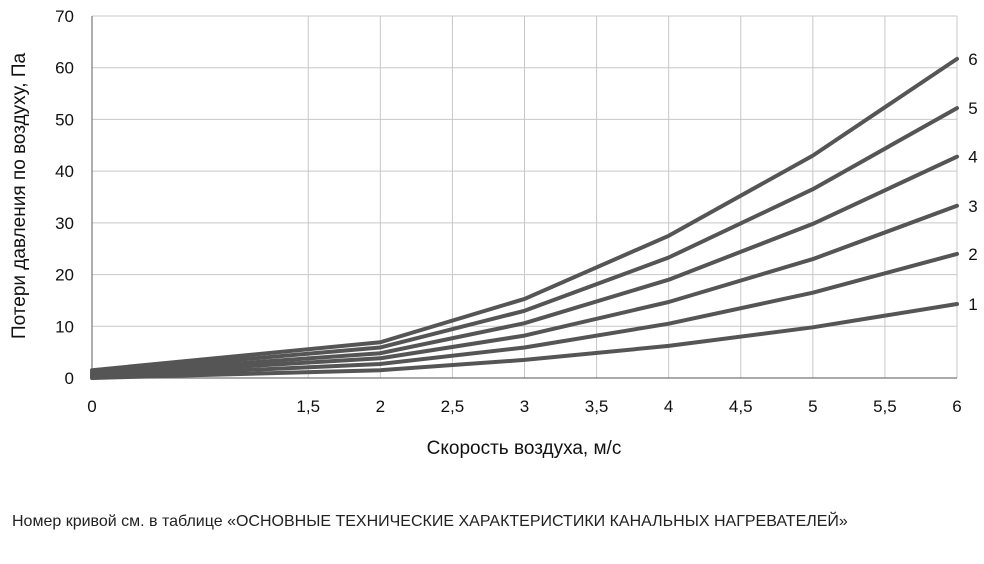 This screenshot has height=564, width=984. What do you see at coordinates (972, 182) in the screenshot?
I see `curve-labels: 1 2 3 4 5 6` at bounding box center [972, 182].